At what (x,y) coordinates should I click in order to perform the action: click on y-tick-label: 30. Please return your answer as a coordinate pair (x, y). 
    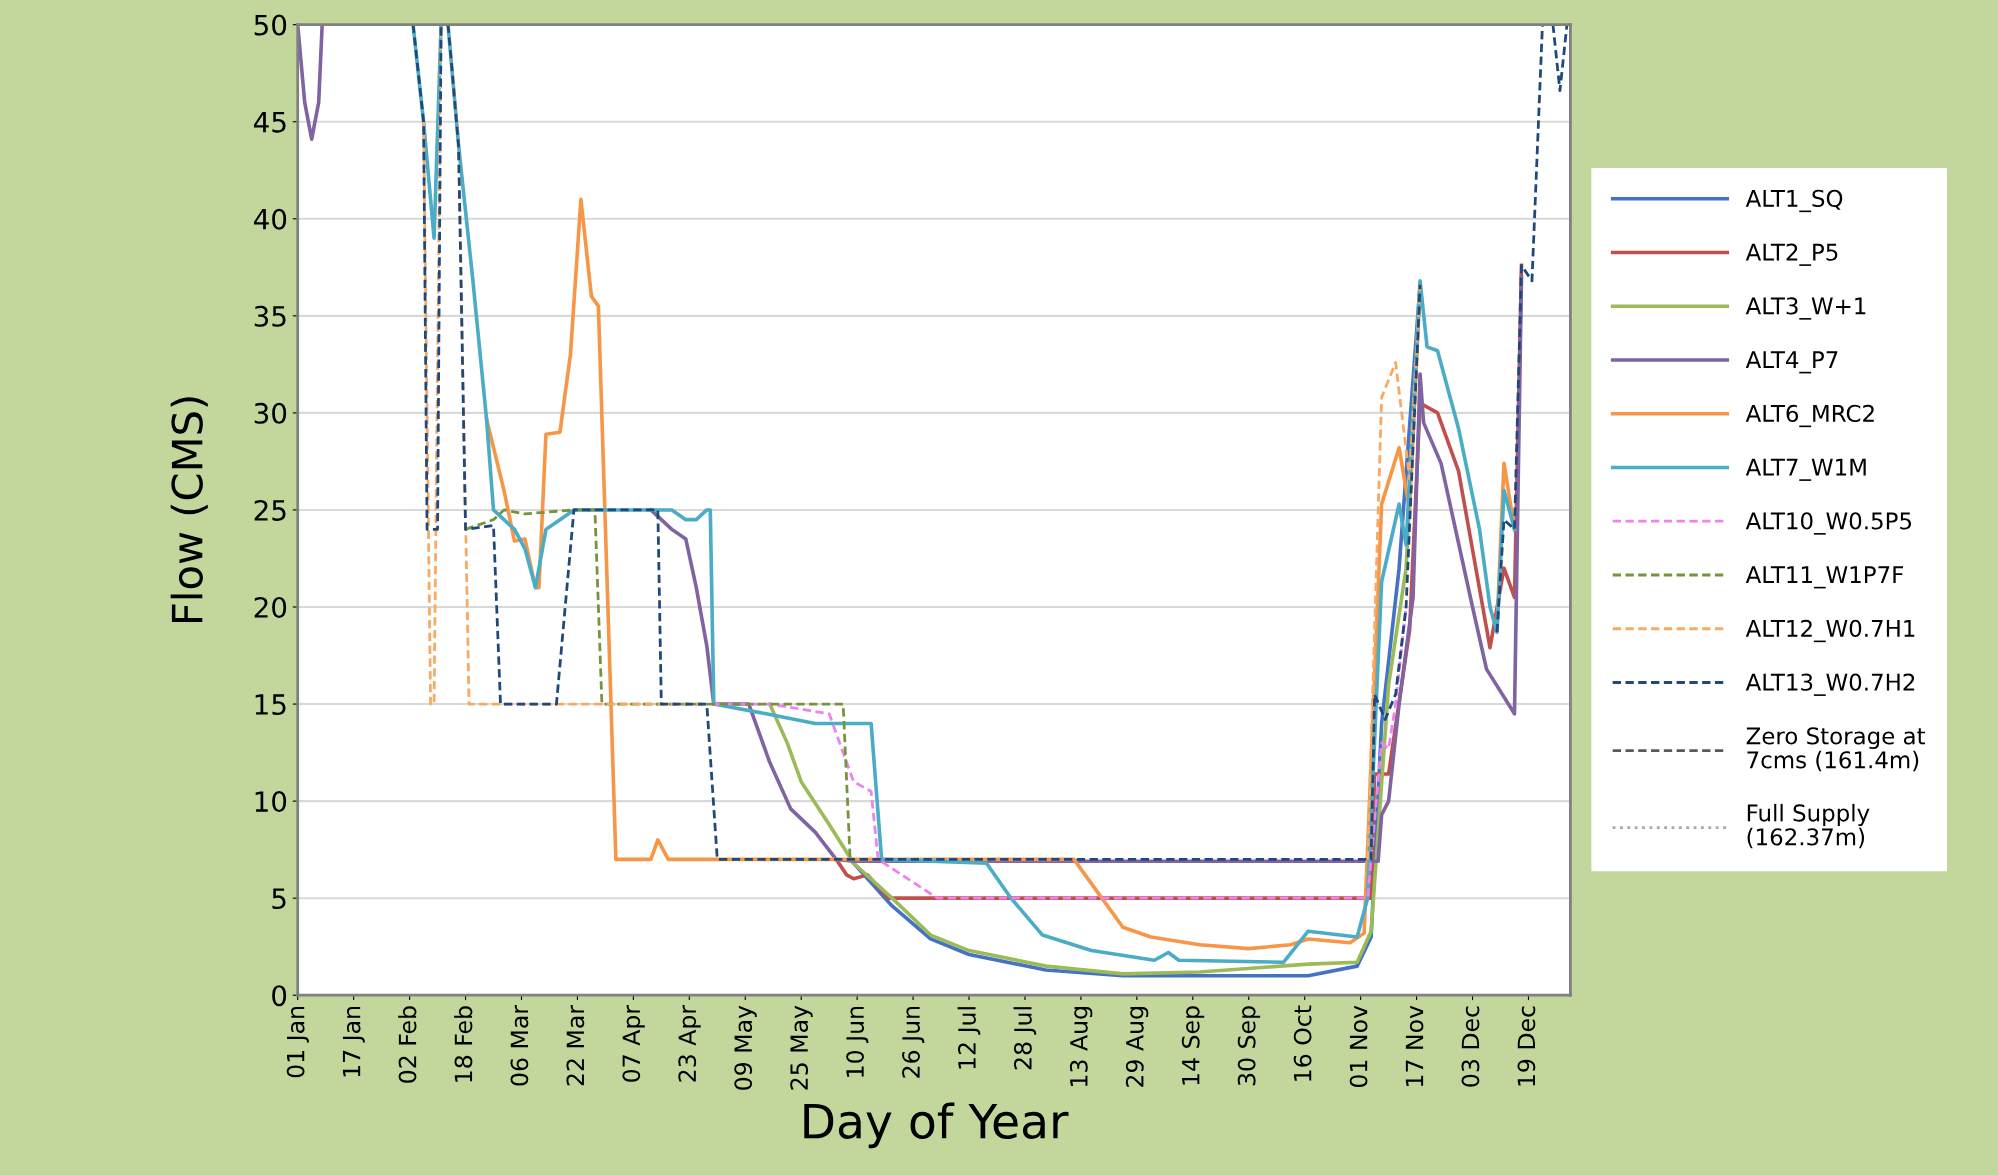
    Looking at the image, I should click on (270, 413).